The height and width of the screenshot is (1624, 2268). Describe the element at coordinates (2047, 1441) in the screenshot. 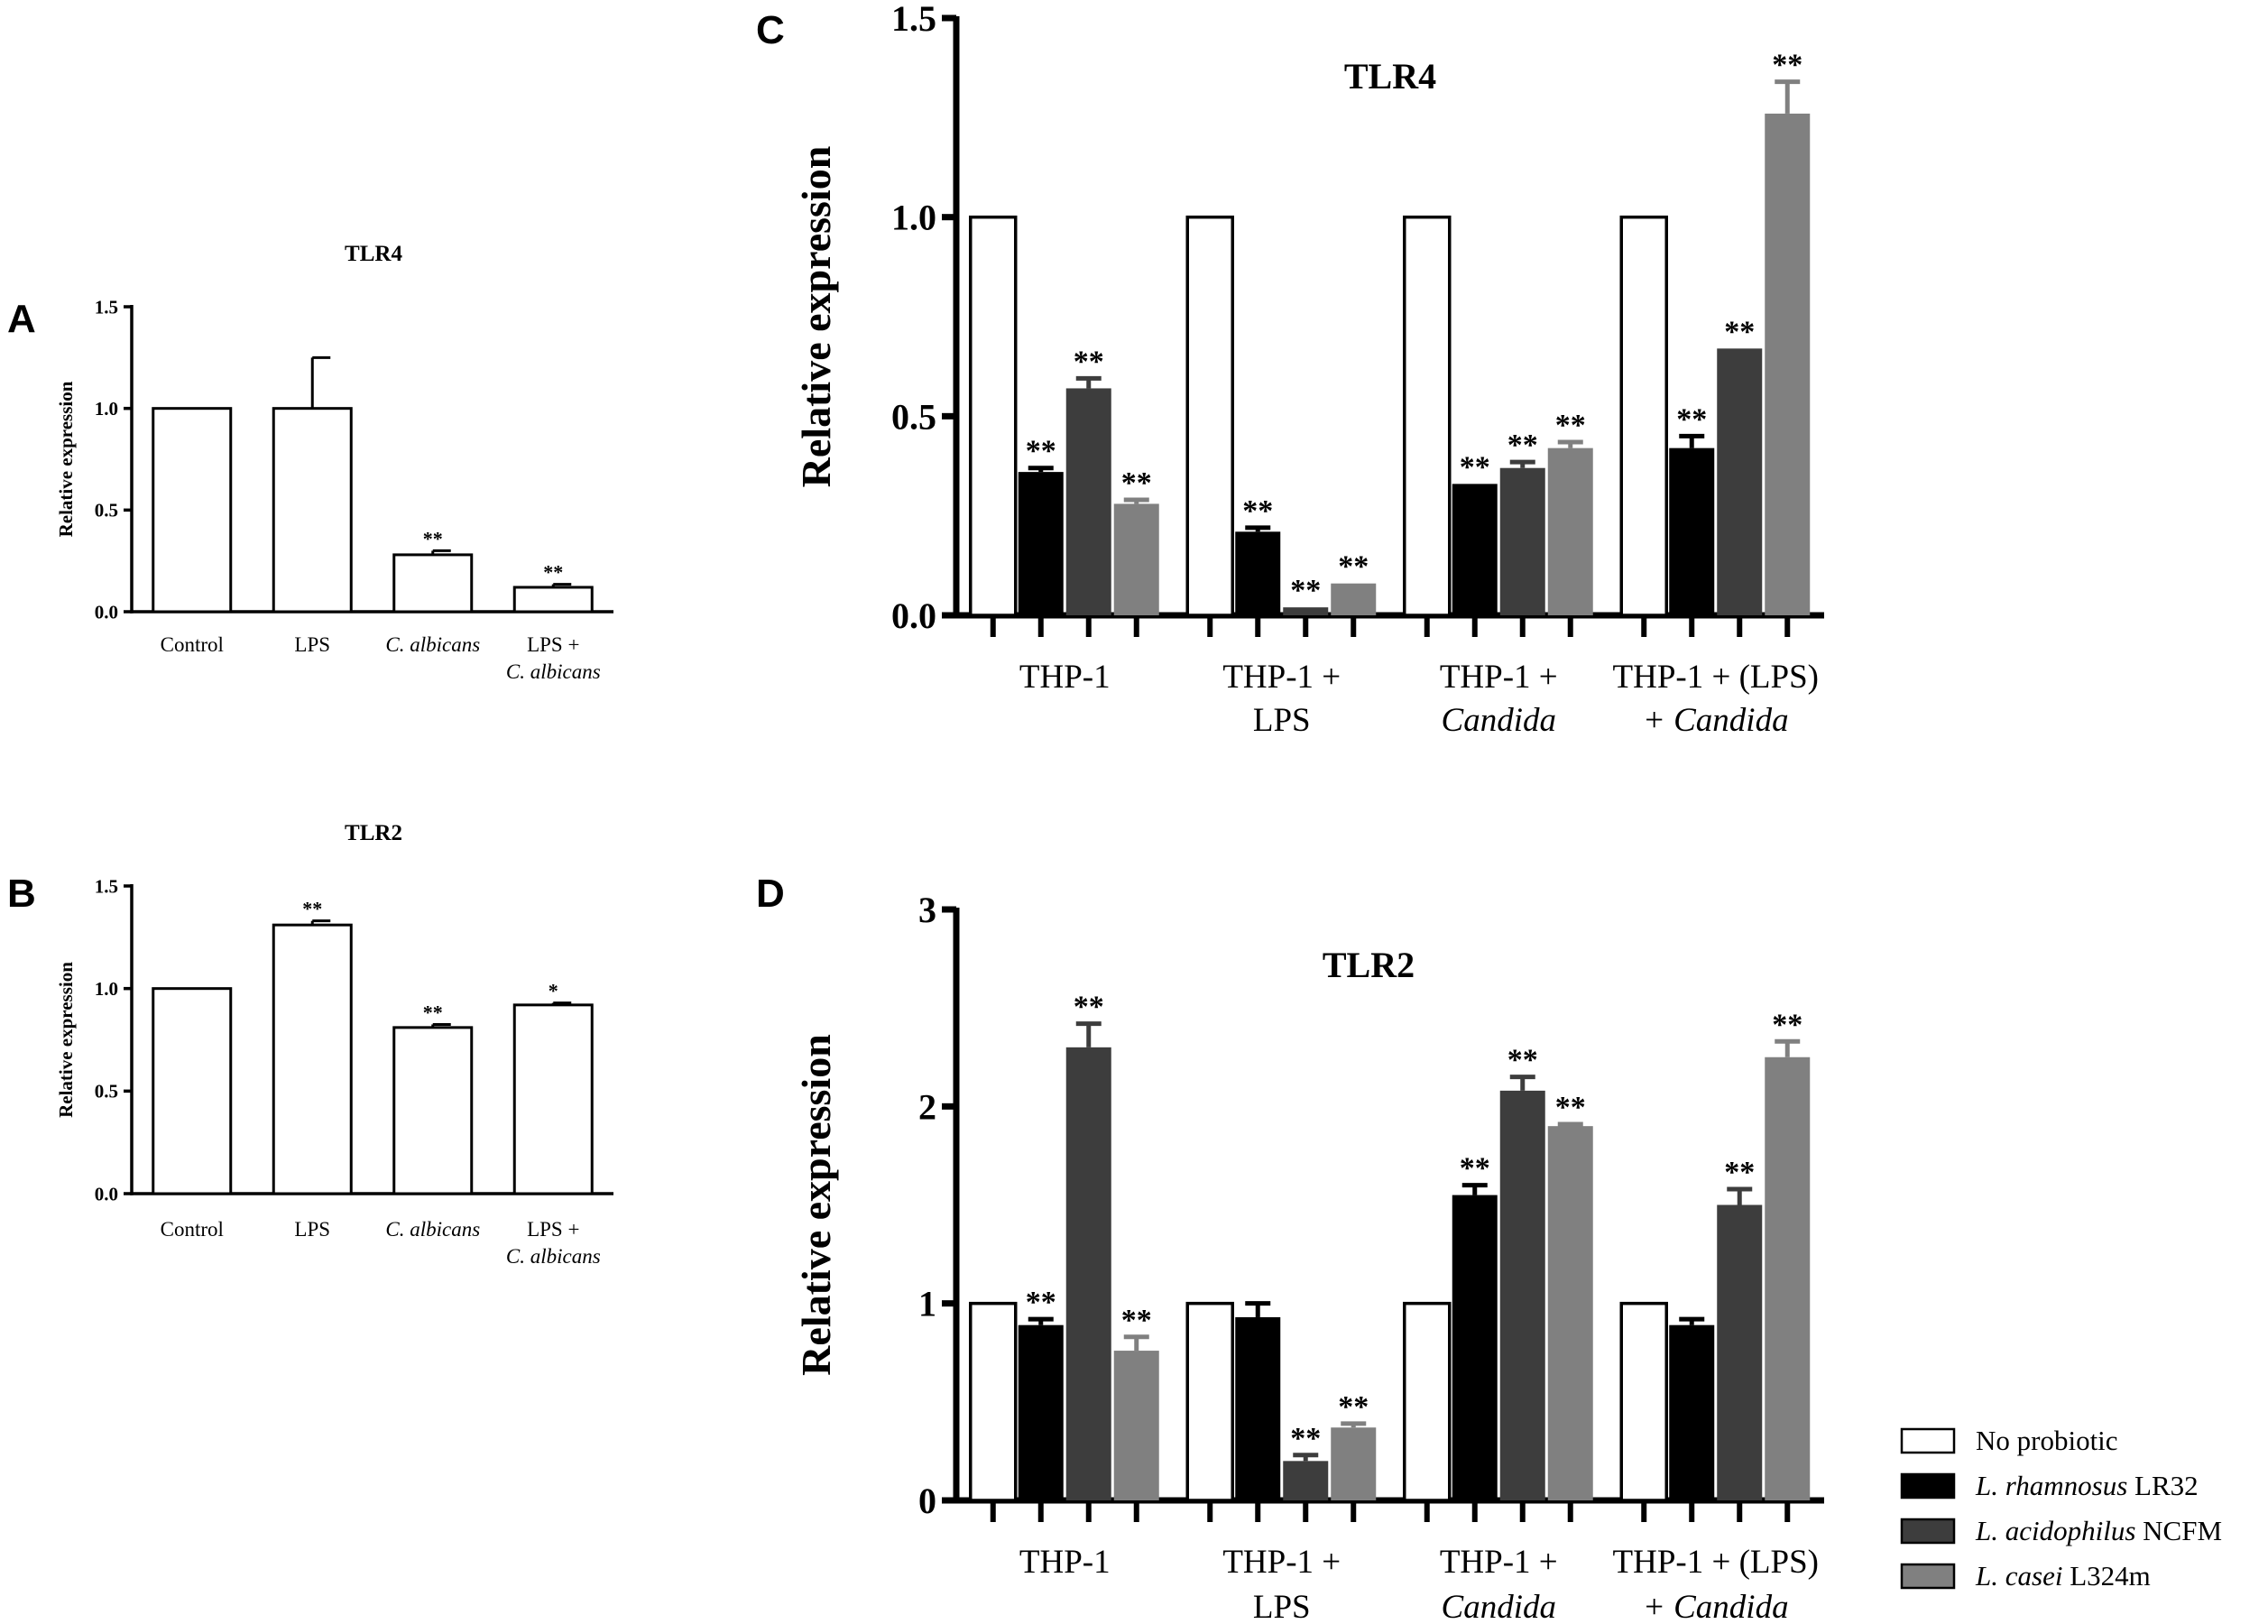

I see `legend-label-no-probiotic: No probiotic` at that location.